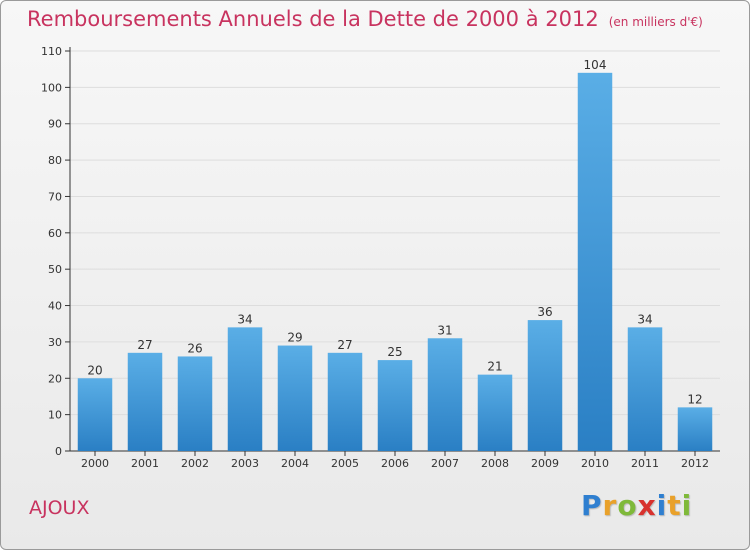  I want to click on commune-name: AJOUX, so click(59, 508).